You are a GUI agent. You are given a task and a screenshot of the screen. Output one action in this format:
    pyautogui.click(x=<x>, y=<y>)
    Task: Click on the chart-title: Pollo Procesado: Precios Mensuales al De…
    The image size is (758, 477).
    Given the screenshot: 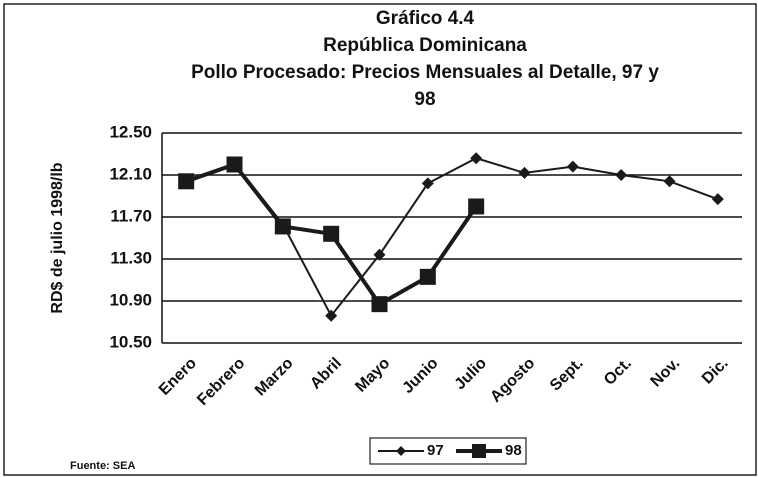 What is the action you would take?
    pyautogui.click(x=425, y=72)
    